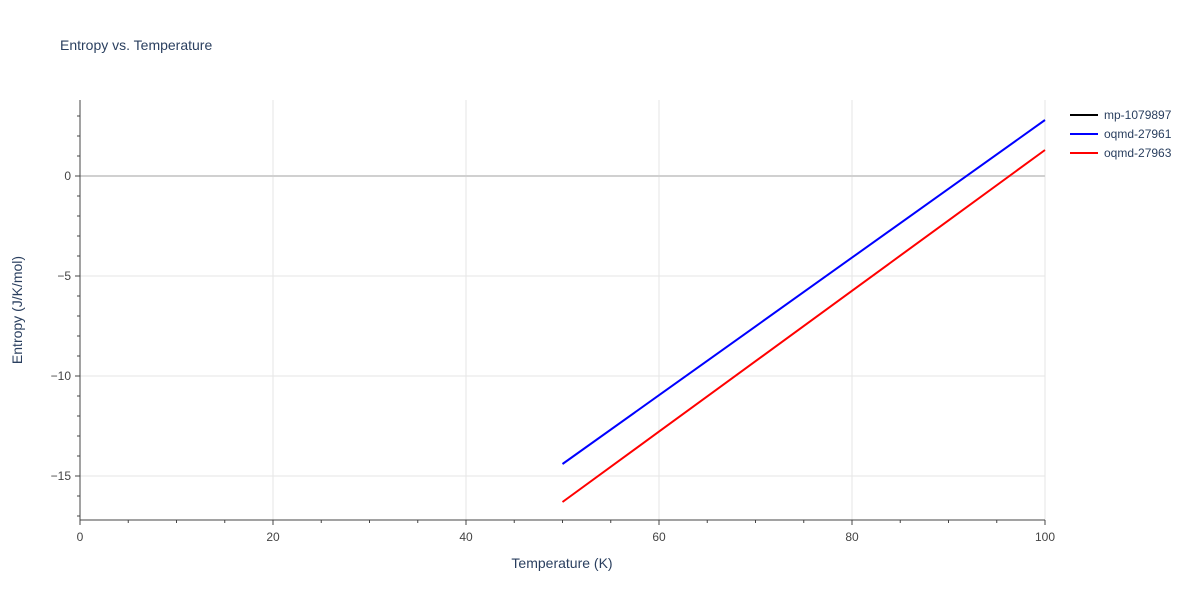 This screenshot has height=605, width=1200. What do you see at coordinates (1045, 537) in the screenshot?
I see `x-tick-label: 100` at bounding box center [1045, 537].